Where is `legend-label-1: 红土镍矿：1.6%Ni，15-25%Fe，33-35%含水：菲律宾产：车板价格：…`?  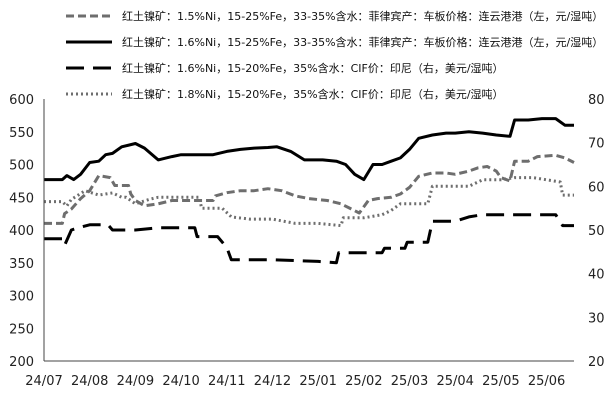
legend-label-1: 红土镍矿：1.6%Ni，15-25%Fe，33-35%含水：菲律宾产：车板价格：… is located at coordinates (362, 42).